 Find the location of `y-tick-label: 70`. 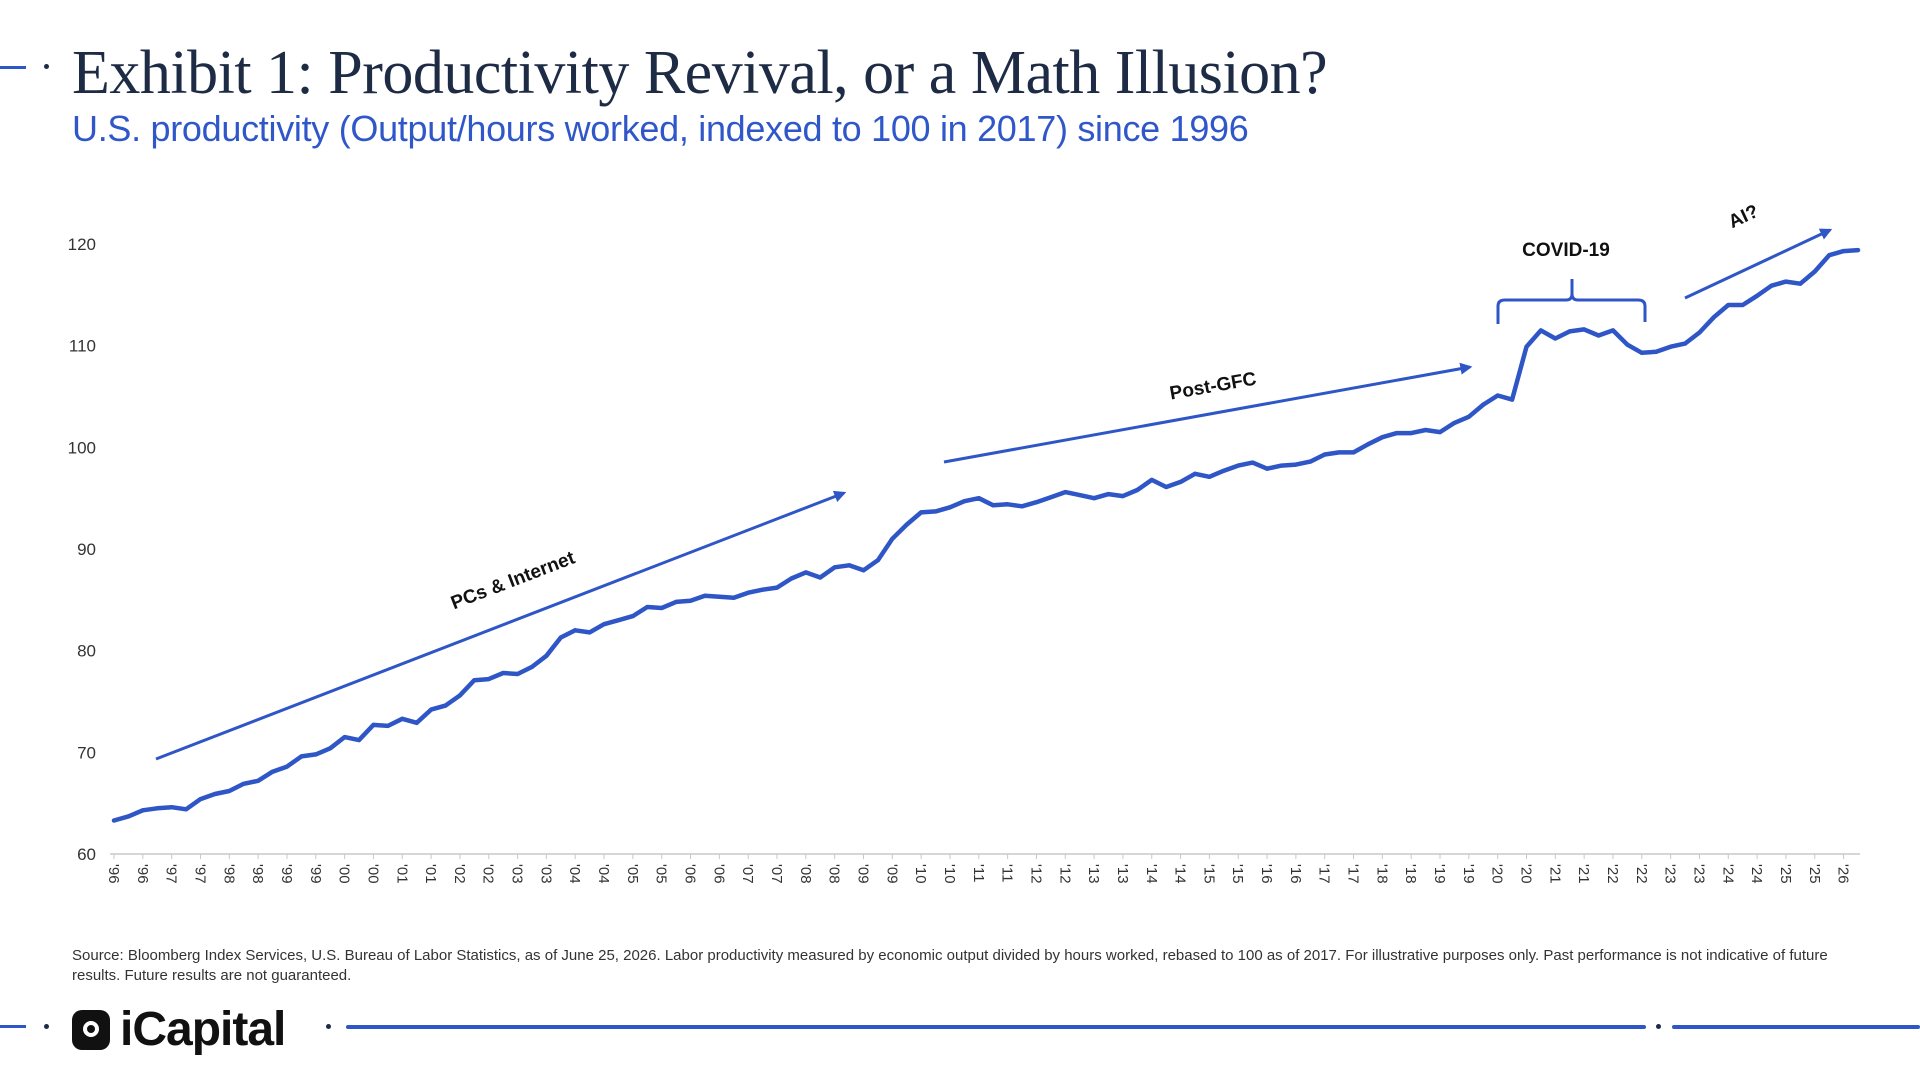

y-tick-label: 70 is located at coordinates (86, 752).